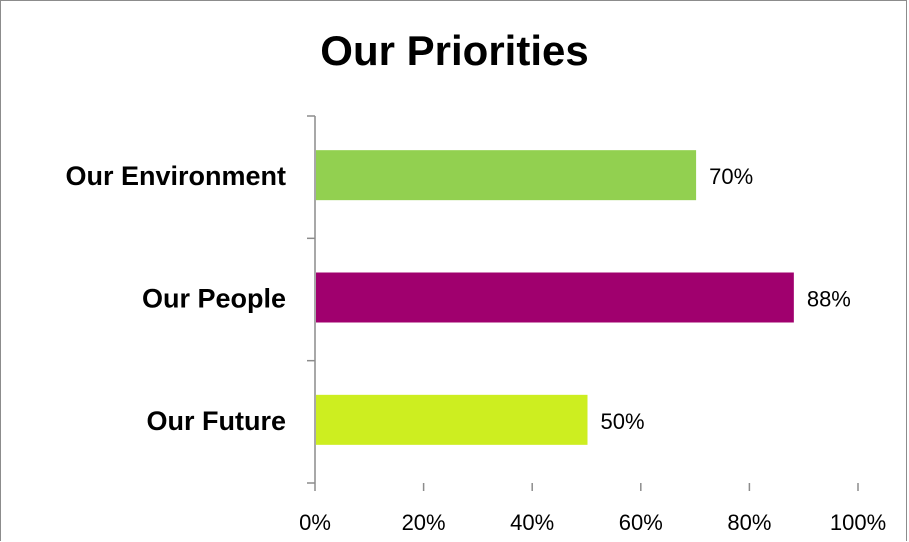  I want to click on bar-our-people, so click(555, 297).